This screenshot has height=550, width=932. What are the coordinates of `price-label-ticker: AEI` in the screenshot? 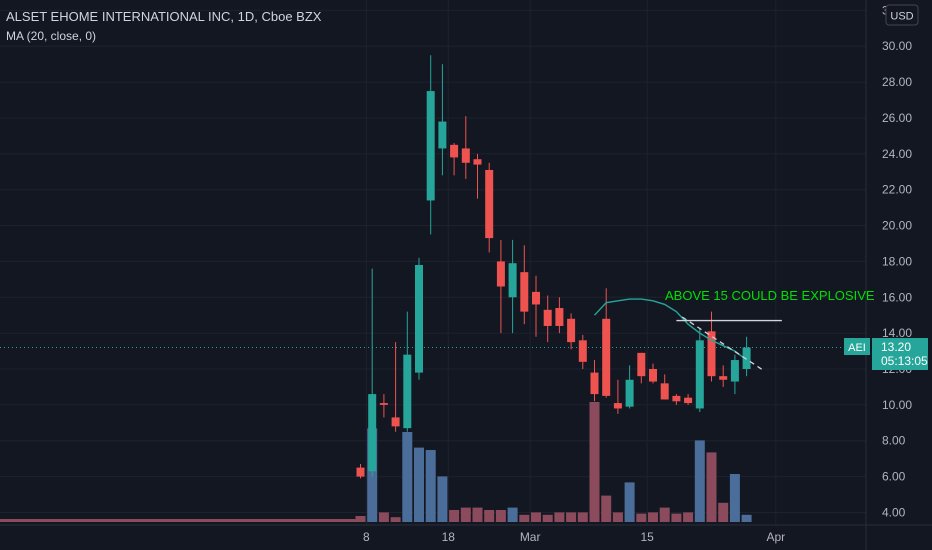 It's located at (857, 348).